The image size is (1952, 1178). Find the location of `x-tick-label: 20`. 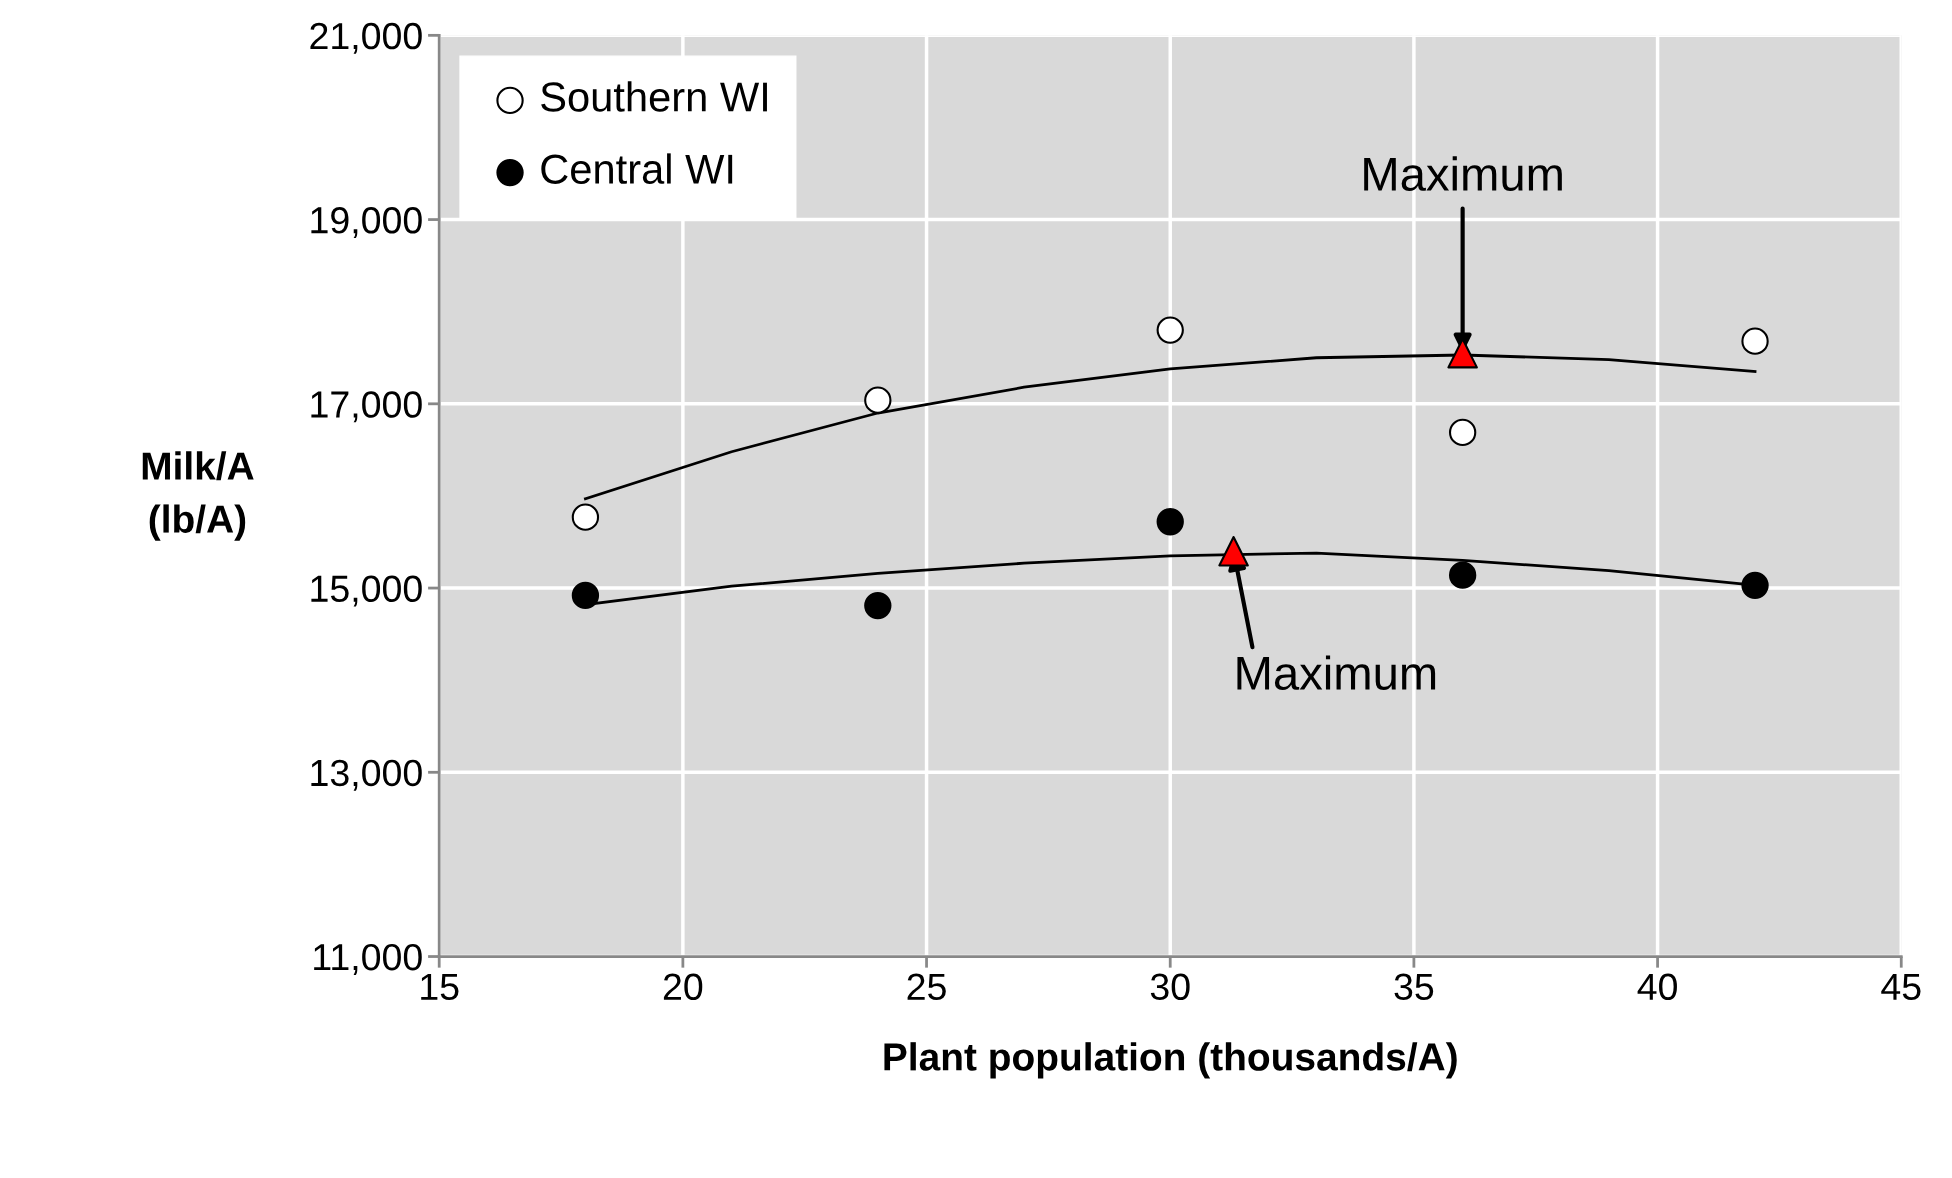

x-tick-label: 20 is located at coordinates (683, 987).